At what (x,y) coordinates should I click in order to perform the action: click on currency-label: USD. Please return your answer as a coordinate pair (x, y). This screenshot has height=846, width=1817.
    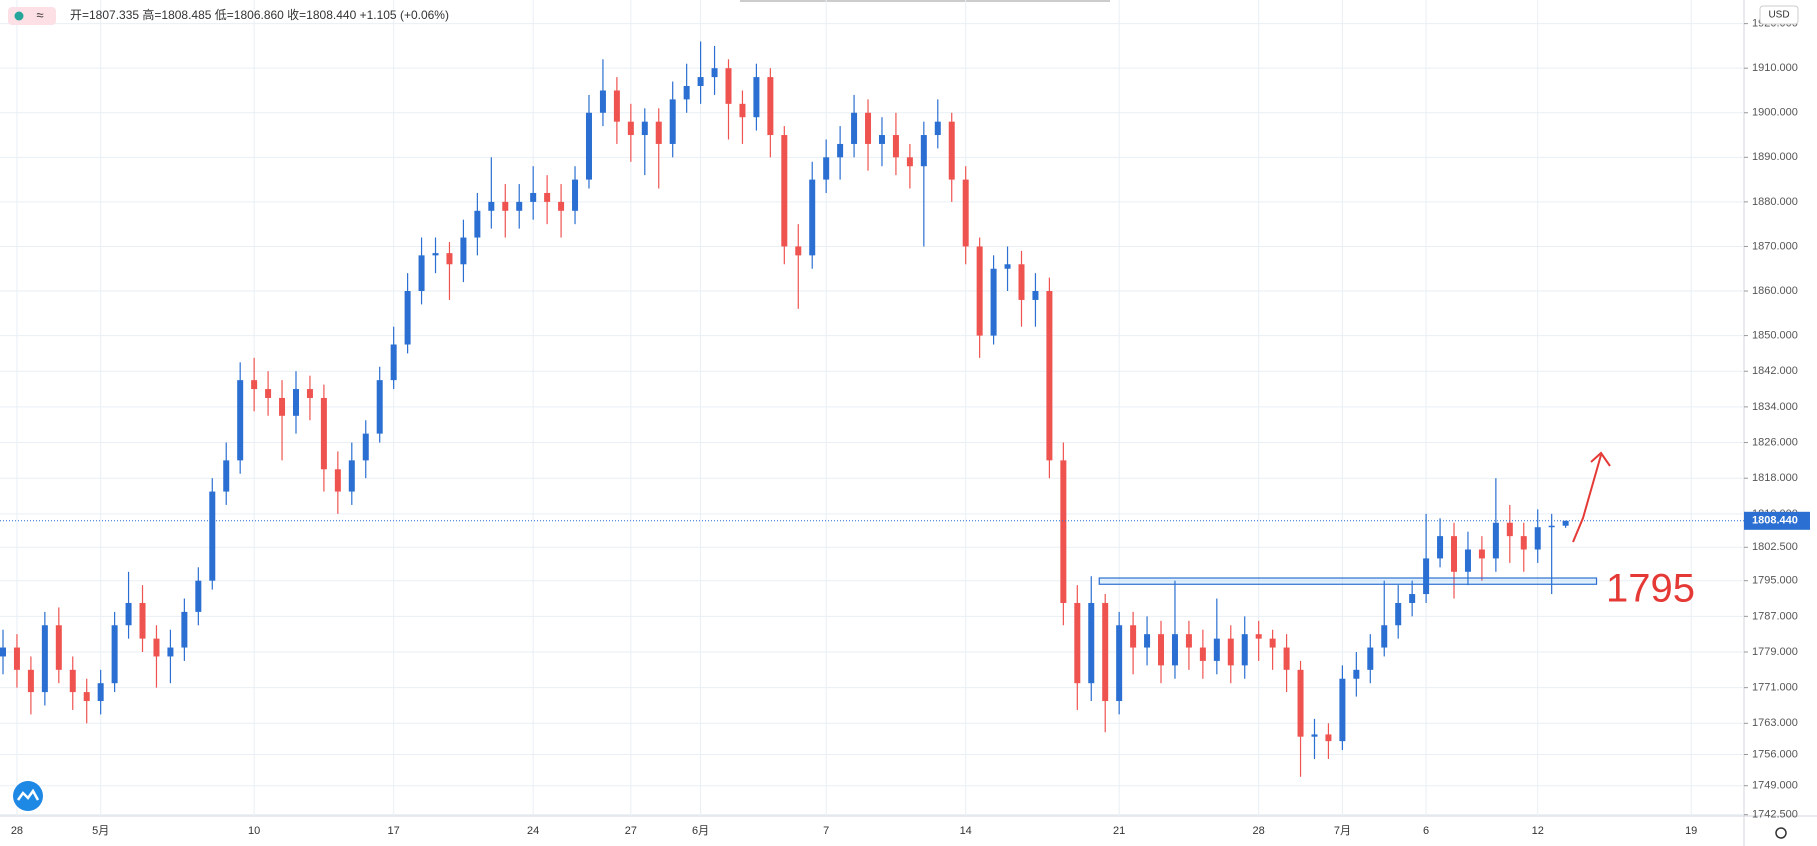
    Looking at the image, I should click on (1778, 15).